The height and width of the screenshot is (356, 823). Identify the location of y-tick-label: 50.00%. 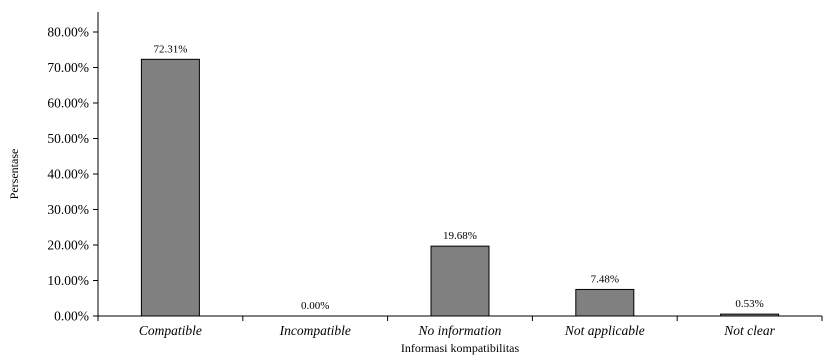
(68, 138).